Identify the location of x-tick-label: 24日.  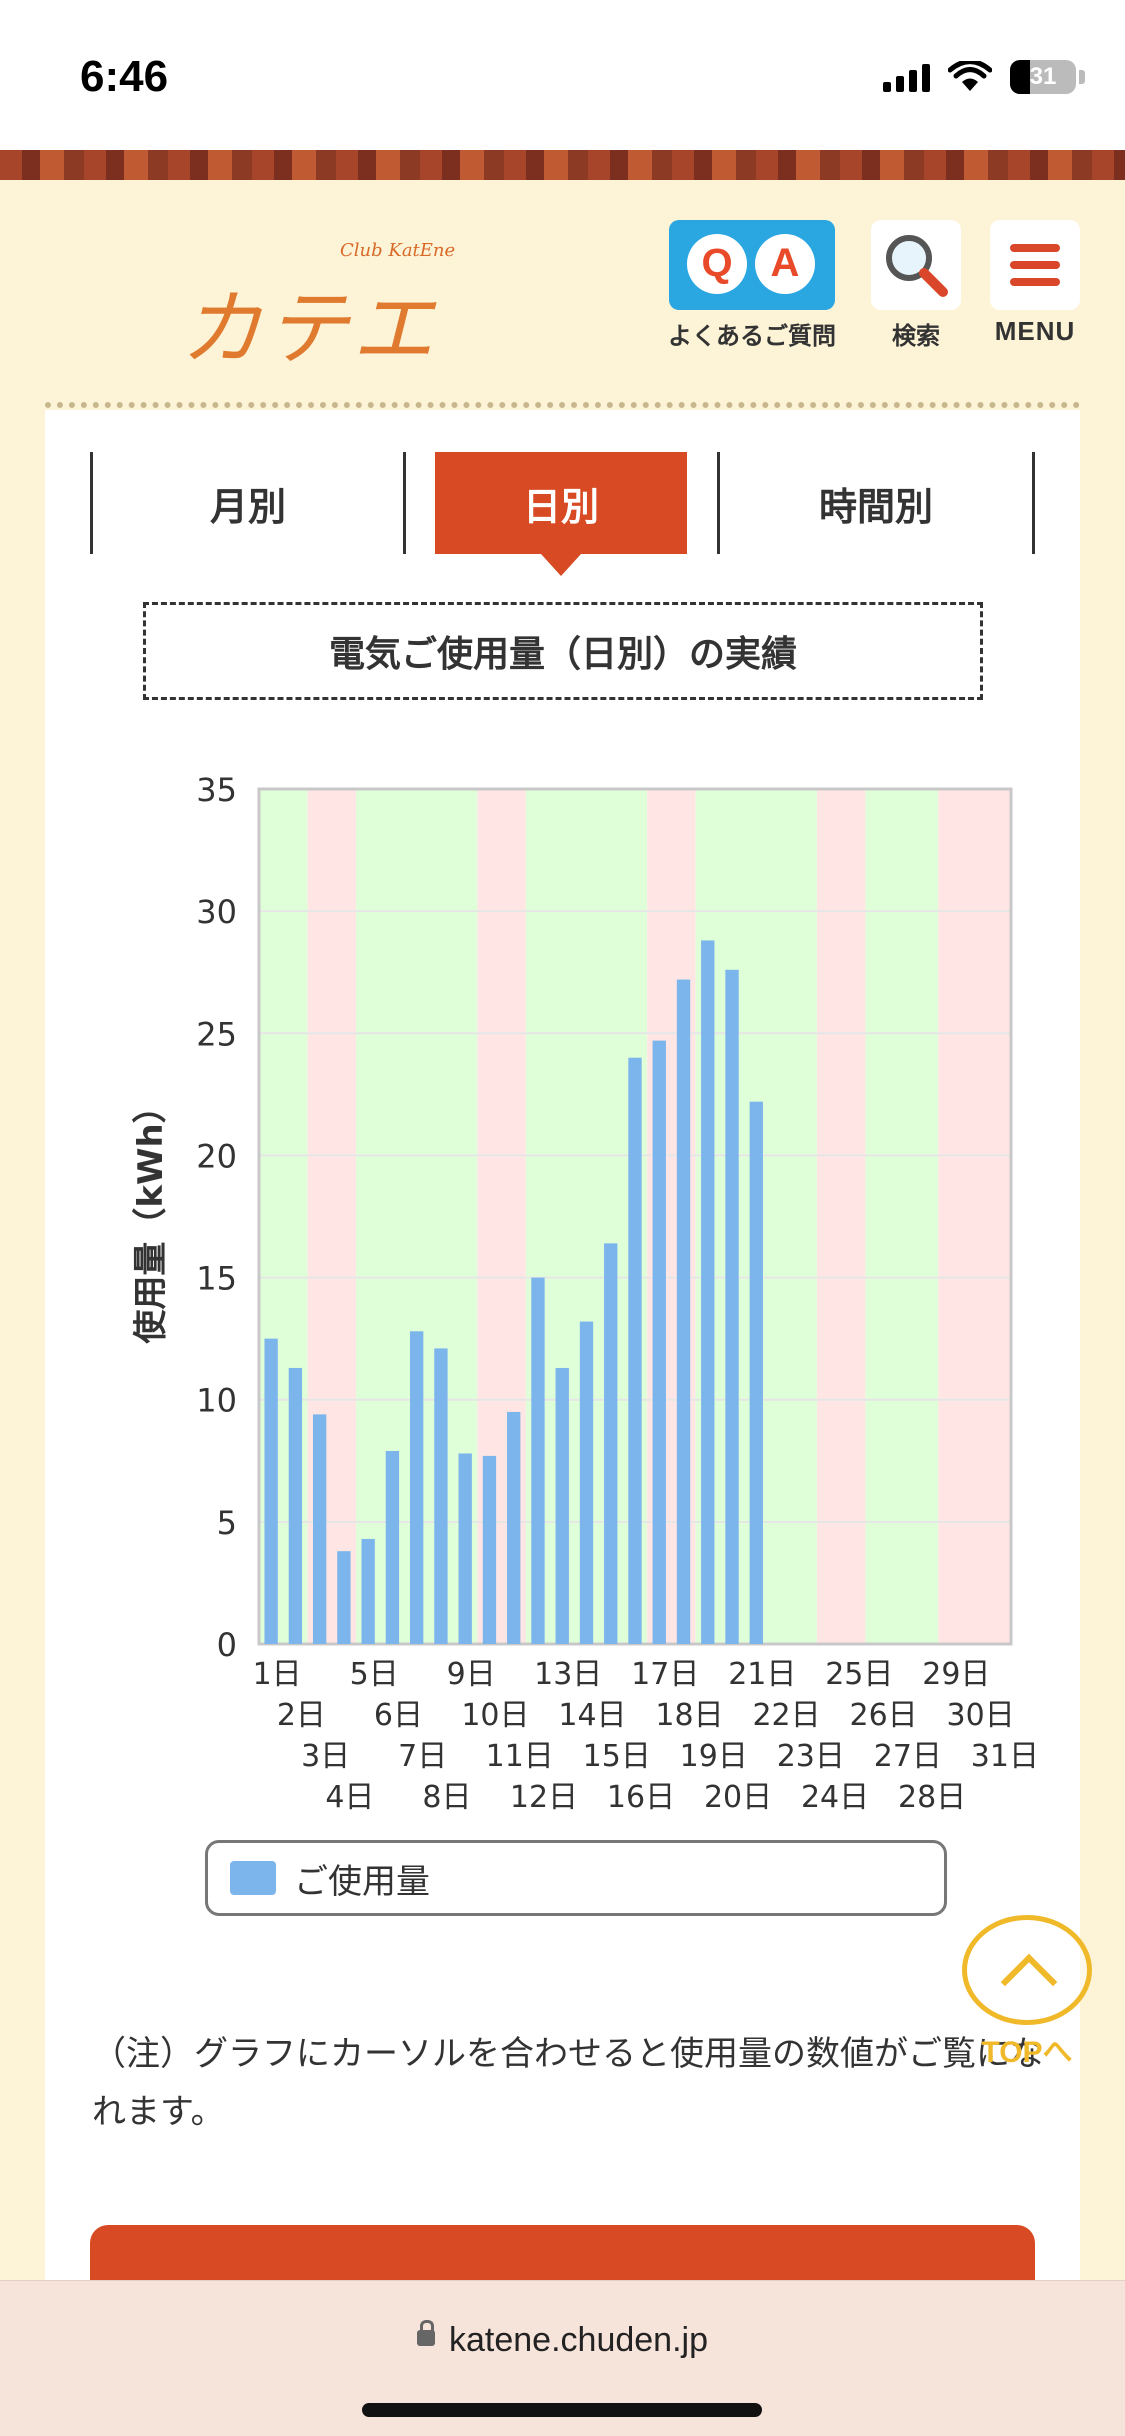
(835, 1797).